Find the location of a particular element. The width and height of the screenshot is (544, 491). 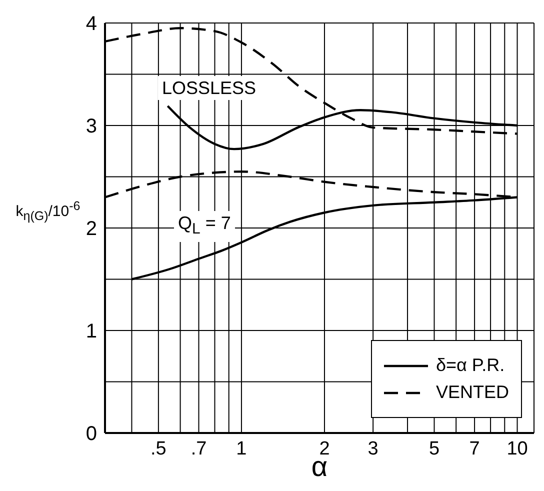

x-tick-label: 7 is located at coordinates (474, 449).